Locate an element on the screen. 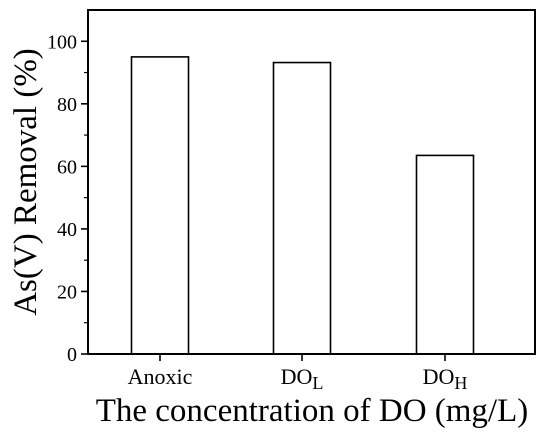  y-ticks: 0 20 40 60 80 100 is located at coordinates (67, 198).